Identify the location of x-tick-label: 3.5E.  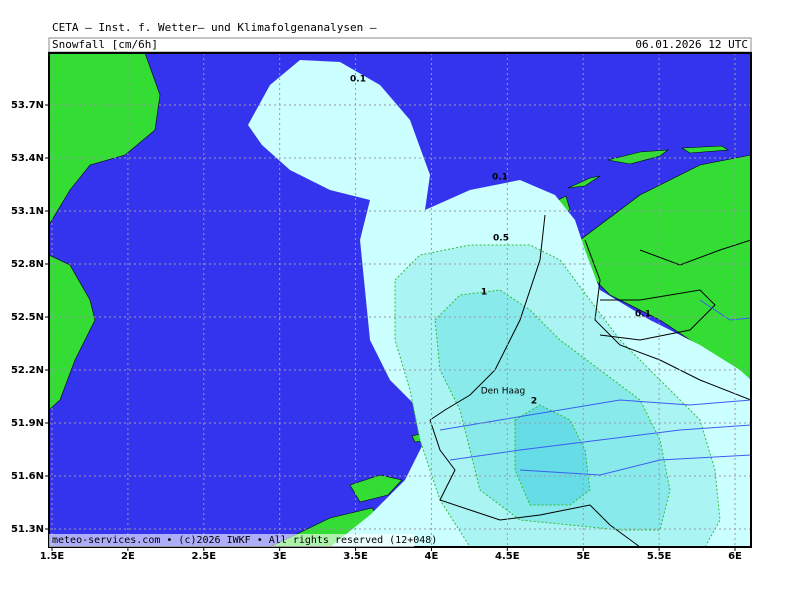
(355, 556).